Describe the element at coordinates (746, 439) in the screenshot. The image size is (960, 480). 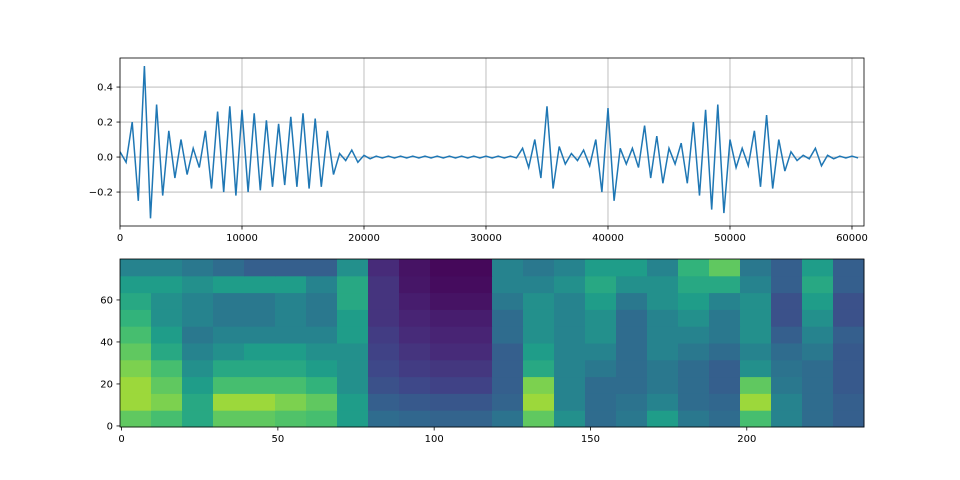
I see `x-tick-label: 200` at that location.